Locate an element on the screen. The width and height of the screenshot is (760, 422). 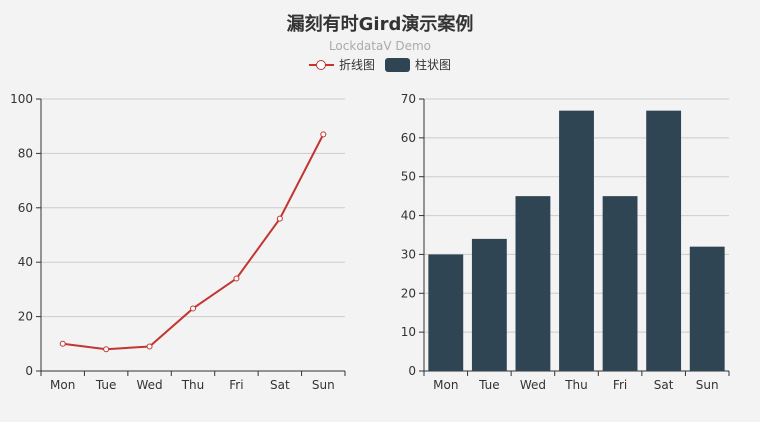
line-chart-y-tick-label: 20 is located at coordinates (25, 317).